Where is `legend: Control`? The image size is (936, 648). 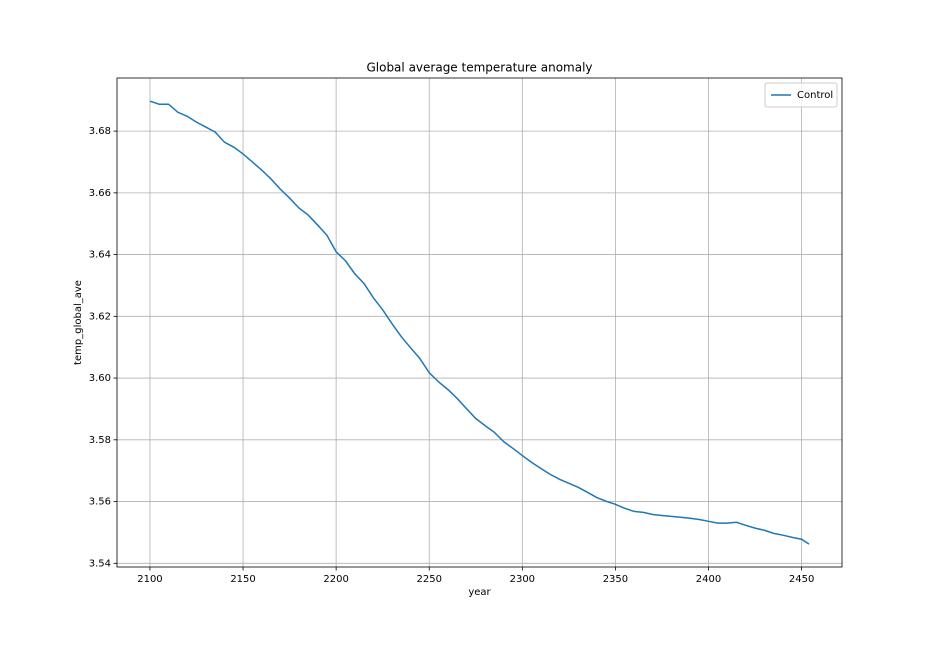
legend: Control is located at coordinates (801, 95).